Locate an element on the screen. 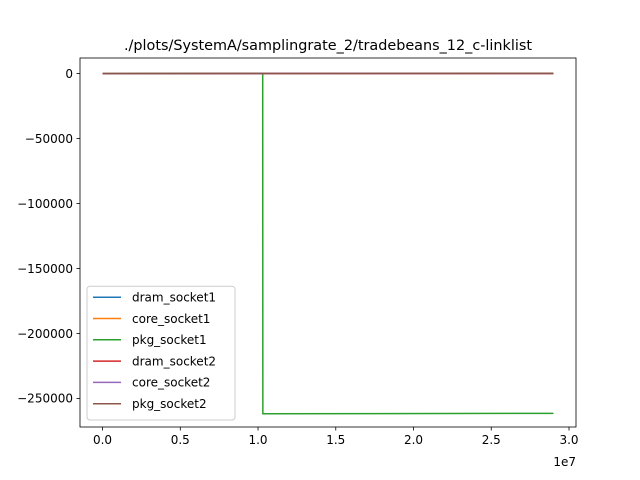  x-tick-label: 0.0 is located at coordinates (102, 440).